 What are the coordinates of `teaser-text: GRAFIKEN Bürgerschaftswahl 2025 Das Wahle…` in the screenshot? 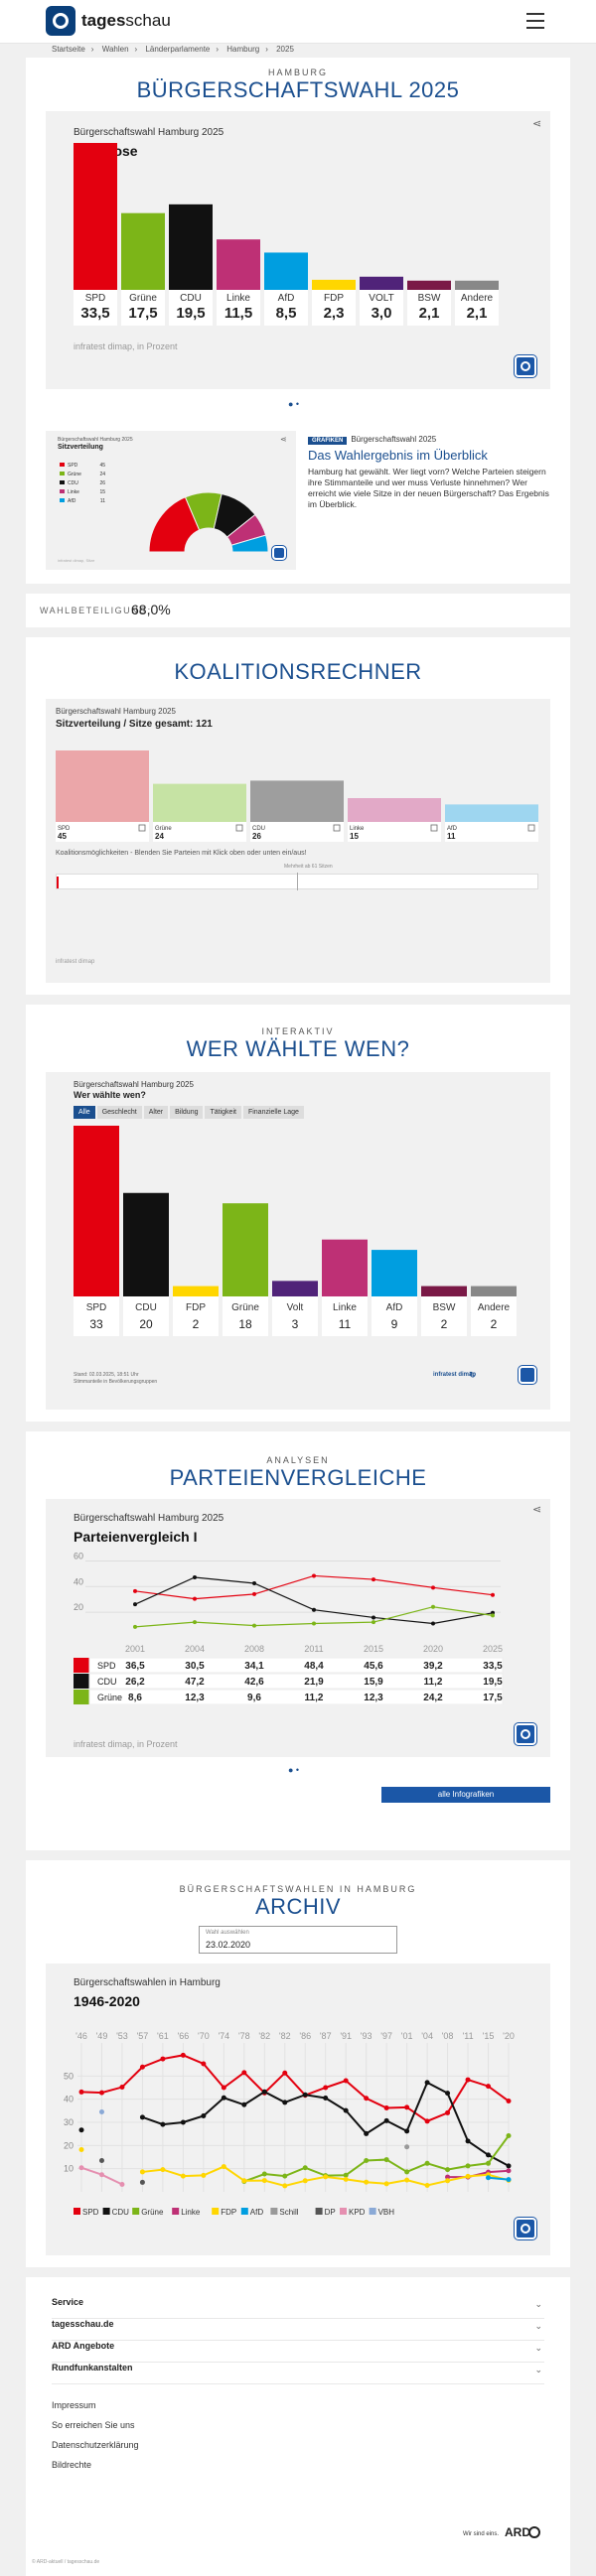 It's located at (432, 472).